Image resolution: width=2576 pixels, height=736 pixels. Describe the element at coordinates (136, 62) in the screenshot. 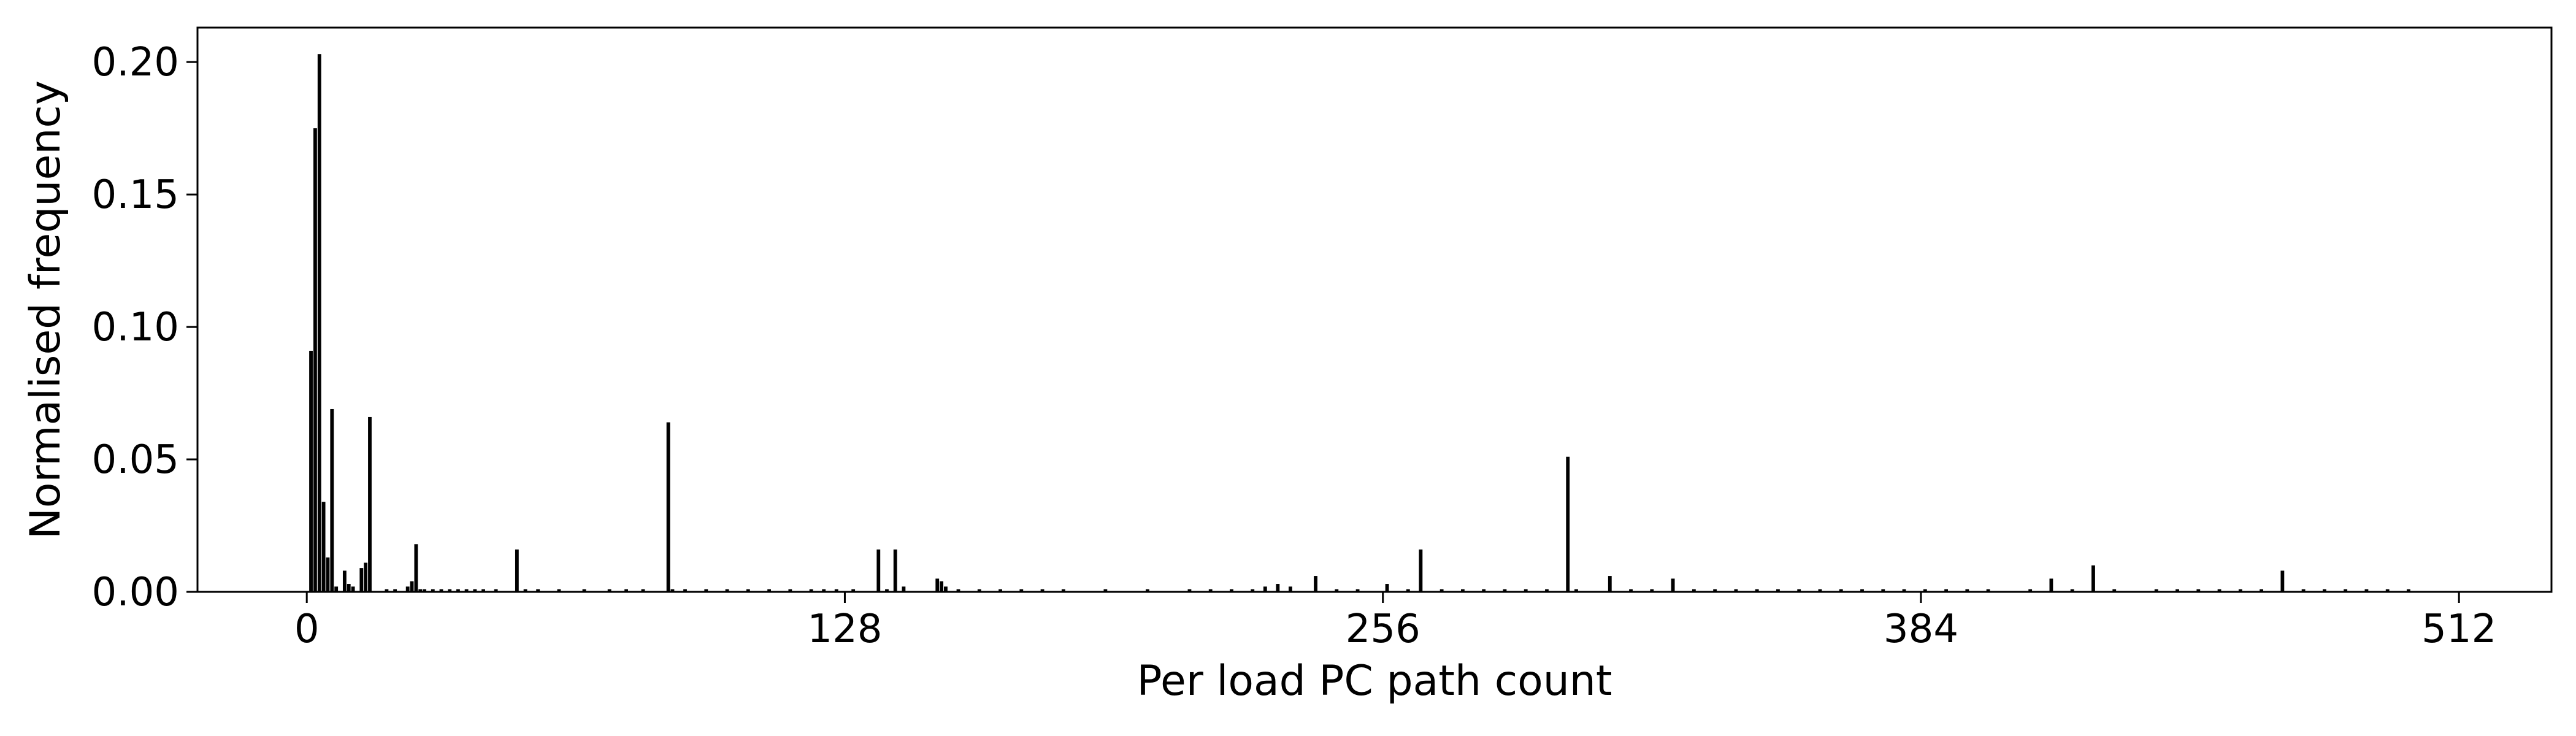

I see `y-tick-label: 0.20` at that location.